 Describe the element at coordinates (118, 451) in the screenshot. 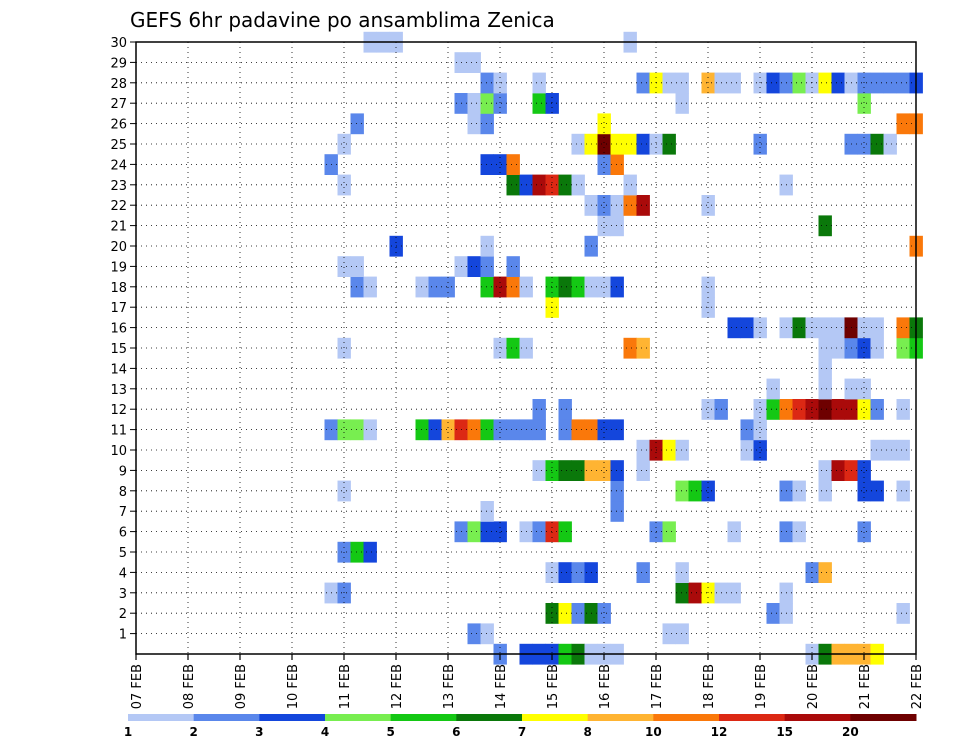

I see `y-tick-label: 10` at that location.